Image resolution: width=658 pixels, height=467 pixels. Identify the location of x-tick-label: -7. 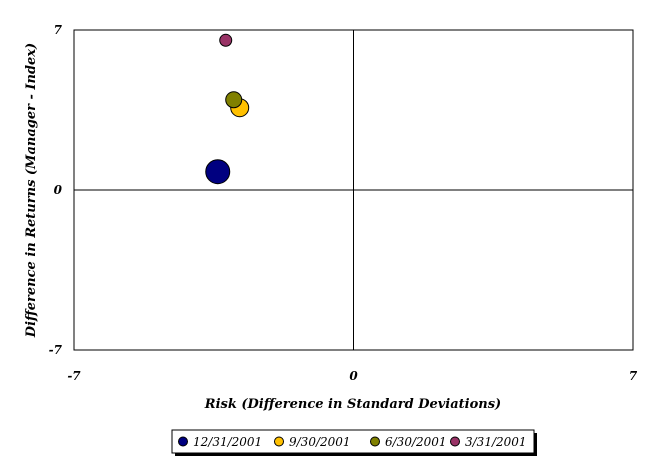
(74, 376).